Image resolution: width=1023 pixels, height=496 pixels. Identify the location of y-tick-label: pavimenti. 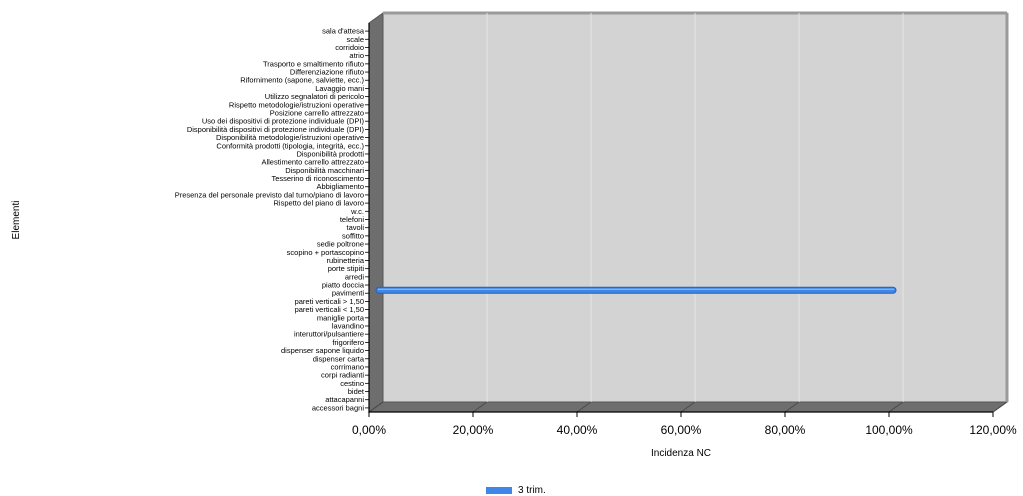
(348, 293).